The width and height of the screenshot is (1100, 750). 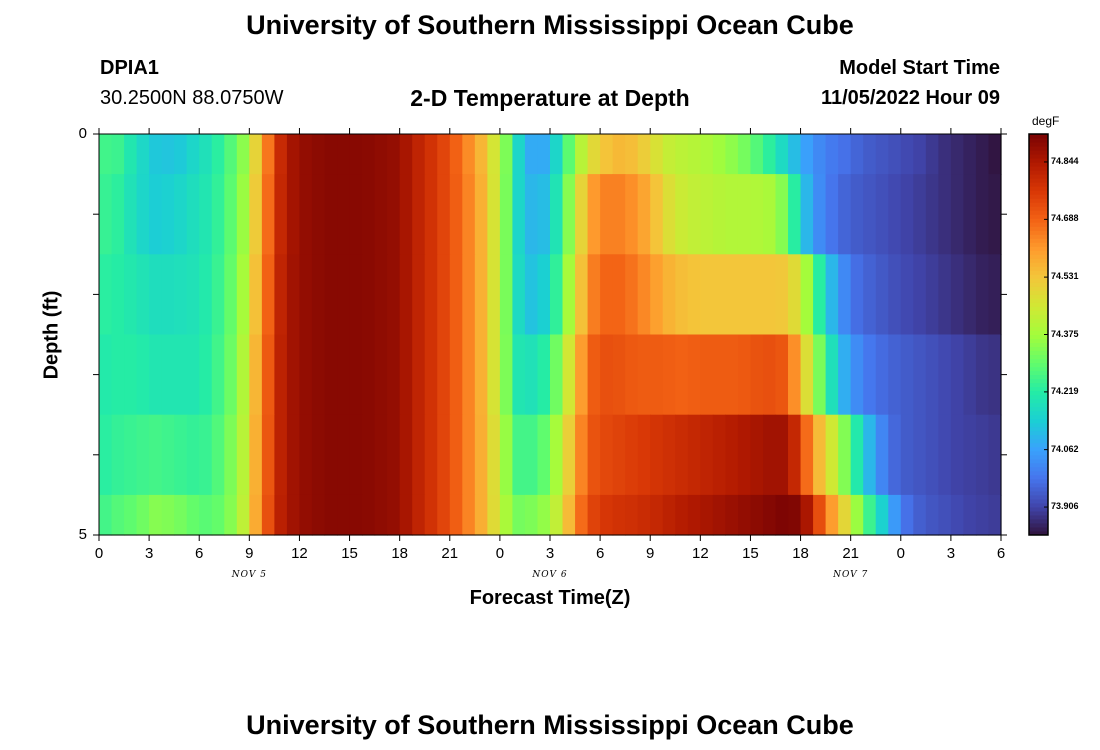 What do you see at coordinates (800, 553) in the screenshot?
I see `x-tick-label: 18` at bounding box center [800, 553].